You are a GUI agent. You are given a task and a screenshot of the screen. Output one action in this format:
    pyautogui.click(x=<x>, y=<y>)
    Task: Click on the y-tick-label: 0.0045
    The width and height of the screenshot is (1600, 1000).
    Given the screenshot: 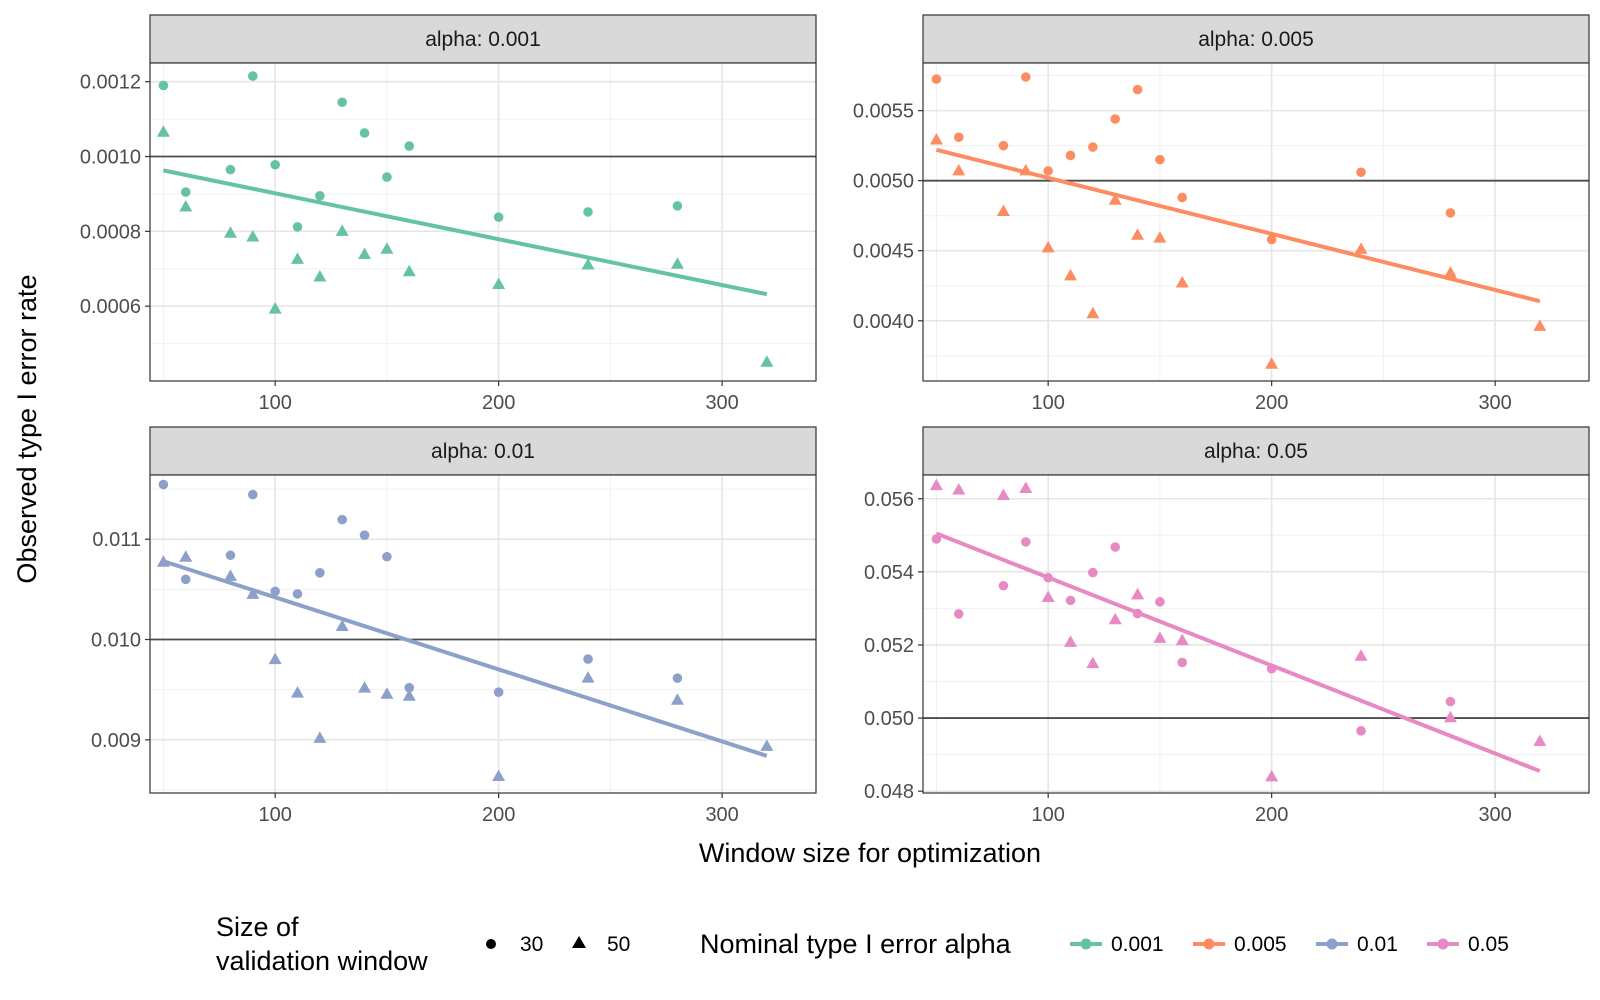 What is the action you would take?
    pyautogui.click(x=883, y=252)
    